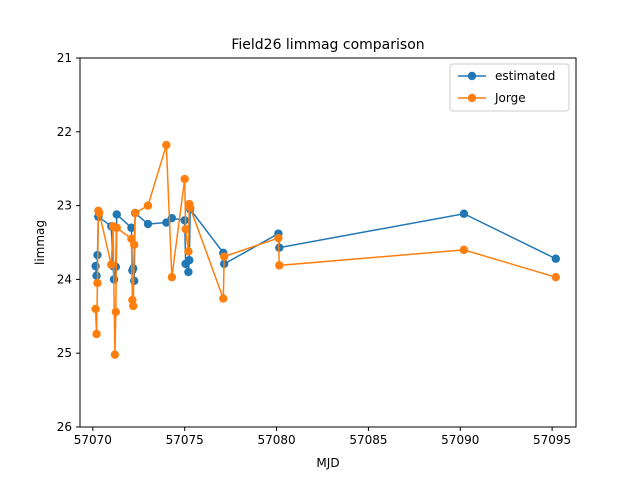 Image resolution: width=640 pixels, height=480 pixels. I want to click on x-tick-label: 57080, so click(276, 440).